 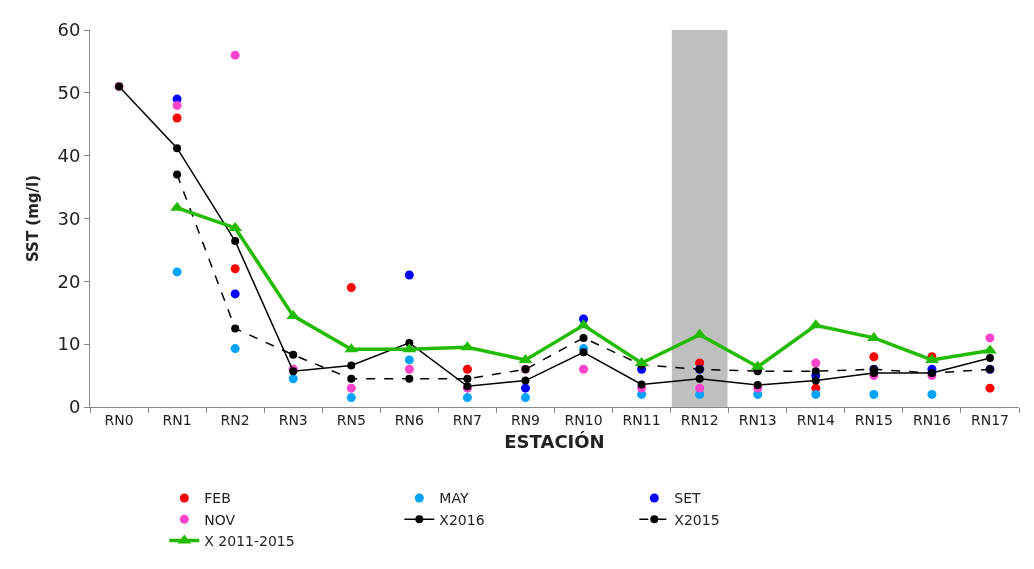 What do you see at coordinates (351, 419) in the screenshot?
I see `x-tick-label: RN5` at bounding box center [351, 419].